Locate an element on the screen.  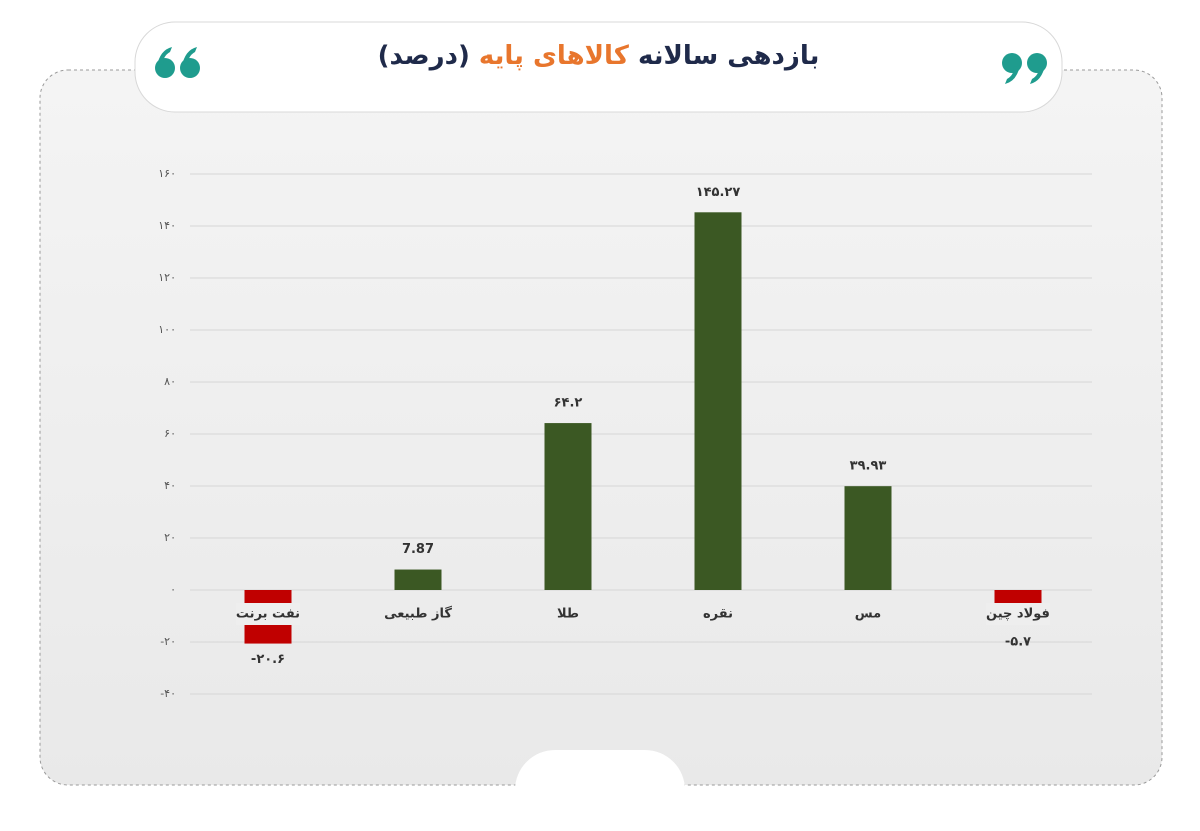
x-tick-label: نفت برنت is located at coordinates (268, 614).